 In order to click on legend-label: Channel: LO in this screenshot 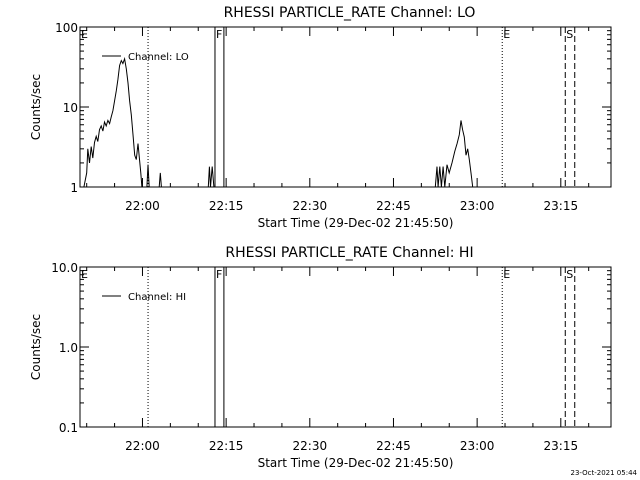, I will do `click(158, 57)`.